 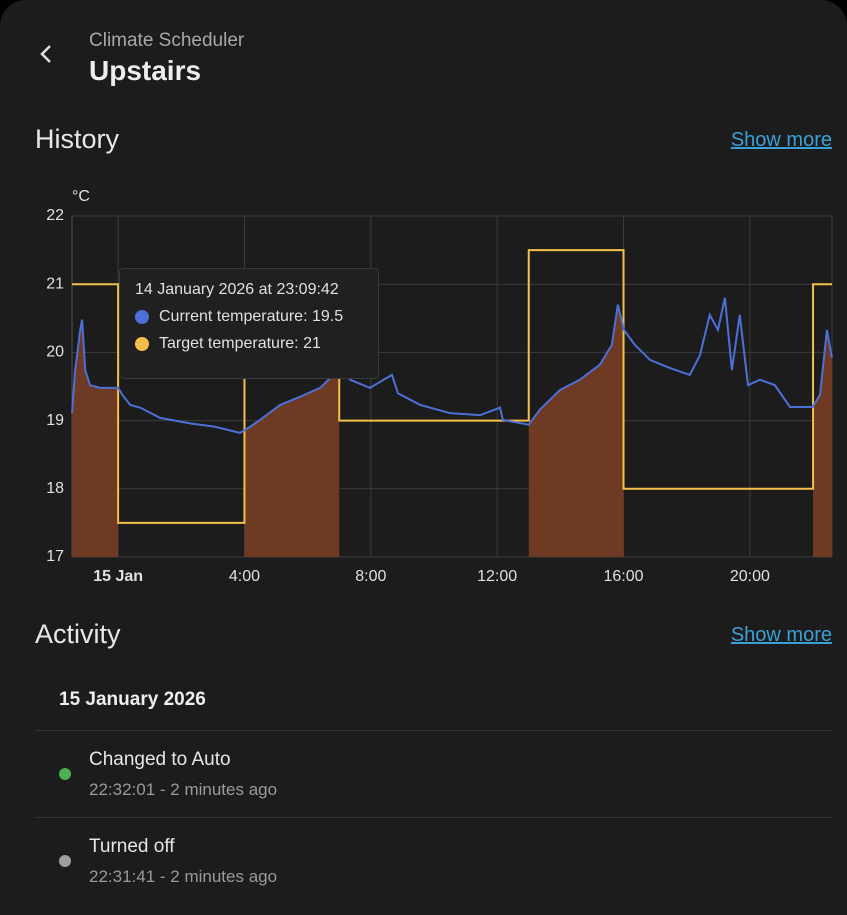 What do you see at coordinates (132, 699) in the screenshot?
I see `activity-date: 15 January 2026` at bounding box center [132, 699].